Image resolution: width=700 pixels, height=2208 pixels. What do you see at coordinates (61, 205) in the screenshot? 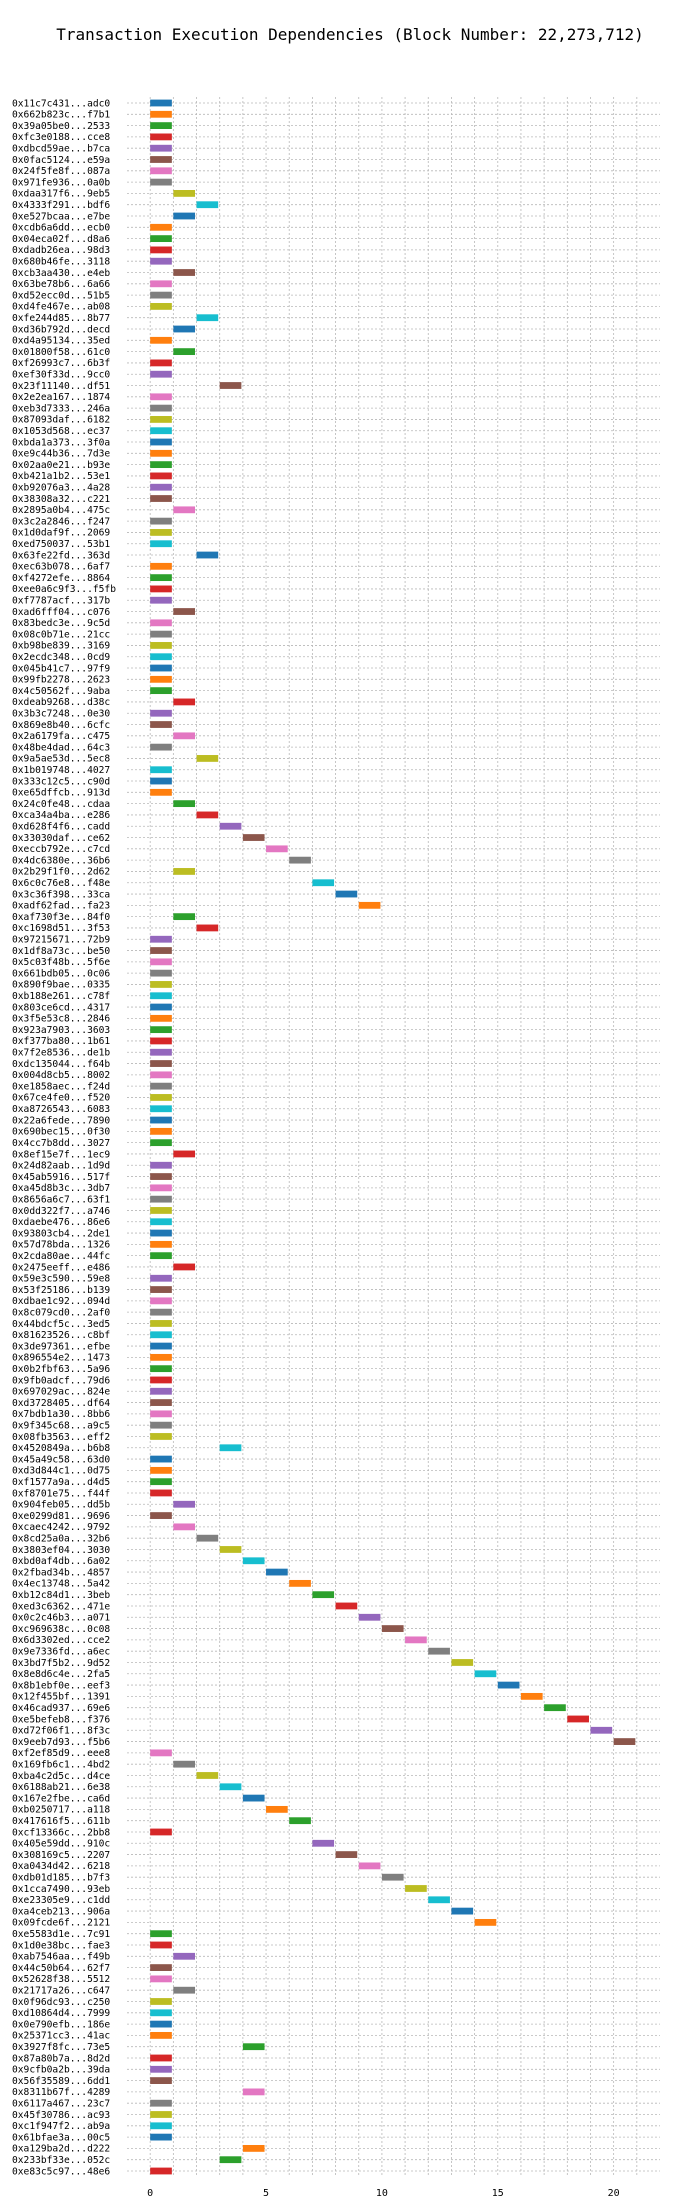
I see `tx-label: 0x4333f291...bdf6` at bounding box center [61, 205].